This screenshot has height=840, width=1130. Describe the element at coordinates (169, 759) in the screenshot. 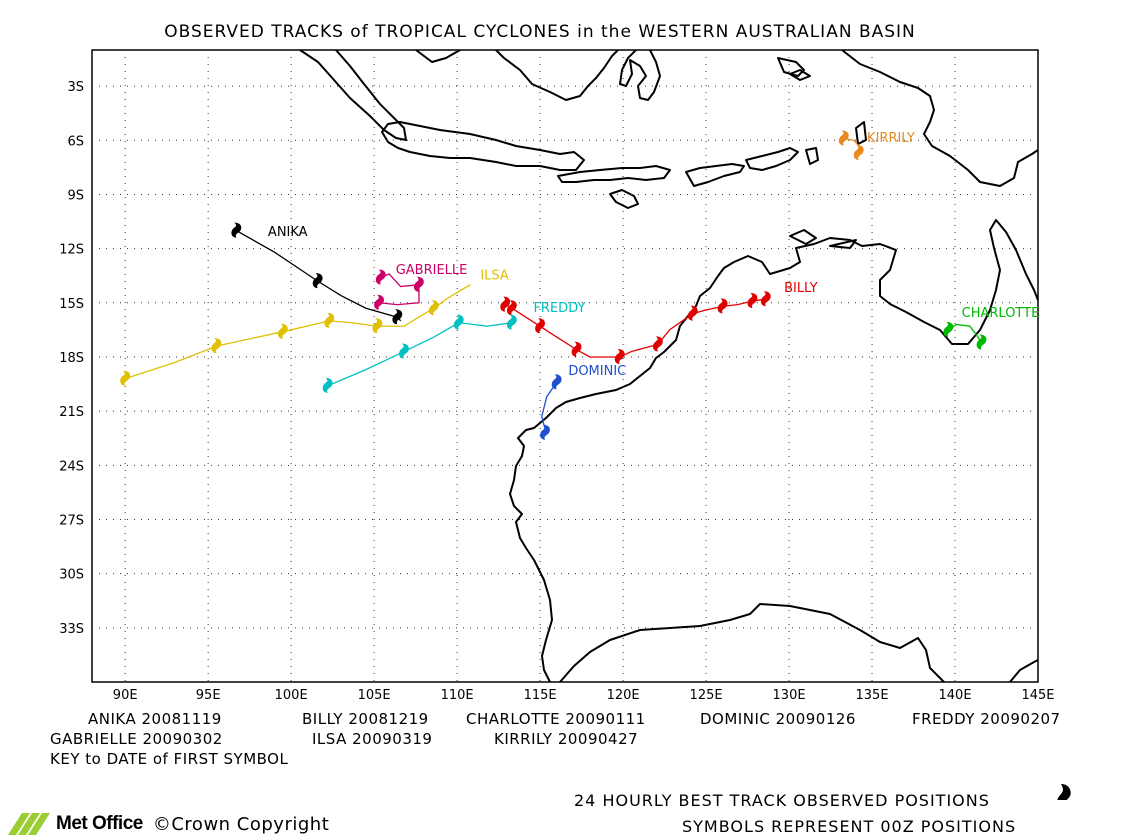

I see `key-note: KEY to DATE of FIRST SYMBOL` at that location.